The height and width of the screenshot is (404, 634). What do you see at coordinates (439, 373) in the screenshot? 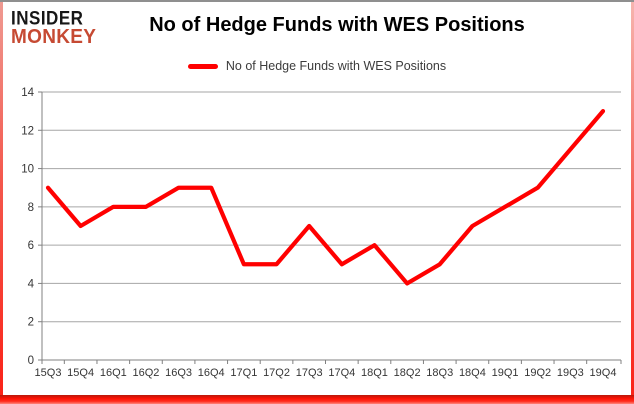
I see `x-axis-label-18Q3: 18Q3` at bounding box center [439, 373].